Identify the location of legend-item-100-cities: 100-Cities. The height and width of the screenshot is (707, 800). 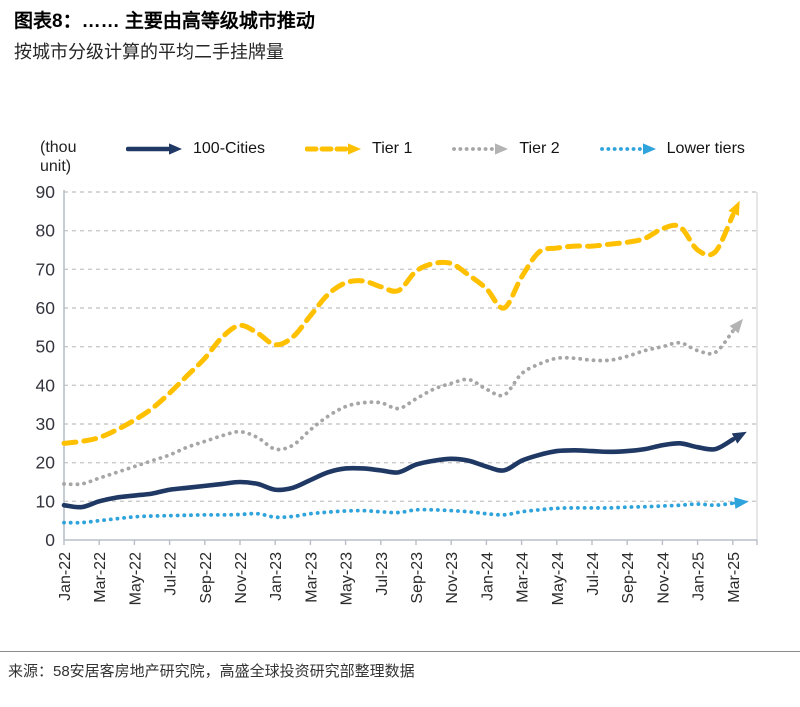
(195, 149).